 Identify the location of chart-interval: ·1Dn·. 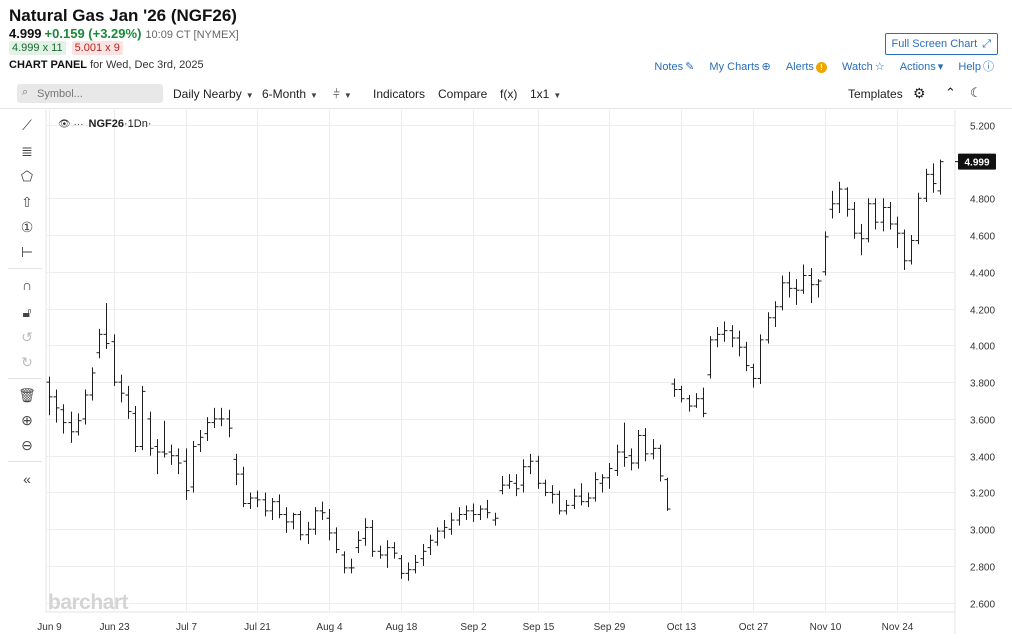
(138, 124).